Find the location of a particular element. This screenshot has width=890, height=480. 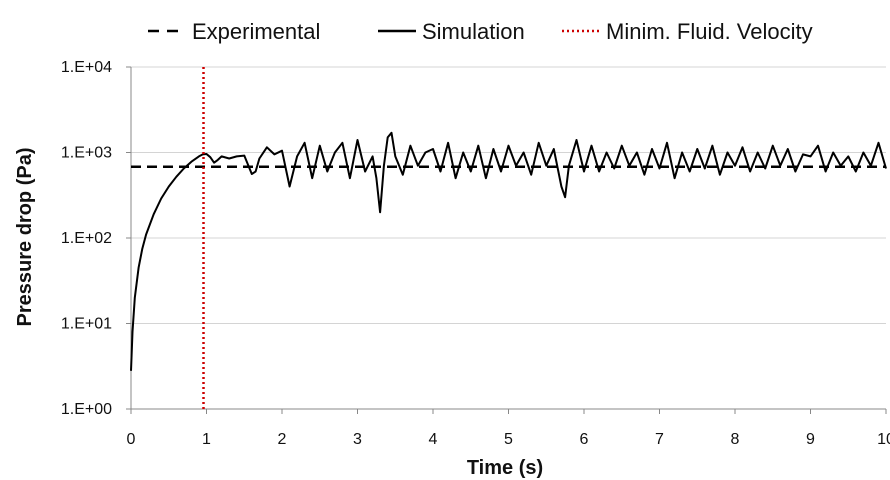

y-axis-tick-labels: 1.E+00 1.E+01 1.E+02 1.E+03 1.E+04 is located at coordinates (86, 238).